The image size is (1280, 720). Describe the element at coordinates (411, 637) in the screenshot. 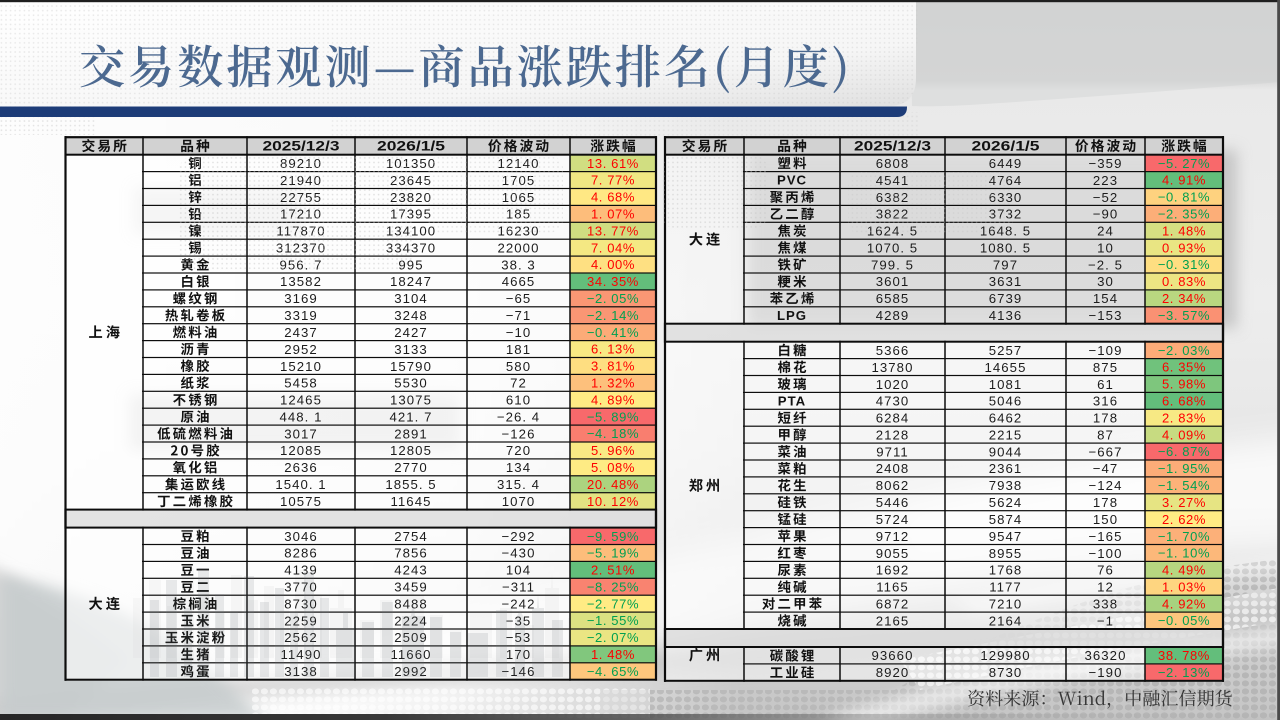

I see `svg-text: 2509` at that location.